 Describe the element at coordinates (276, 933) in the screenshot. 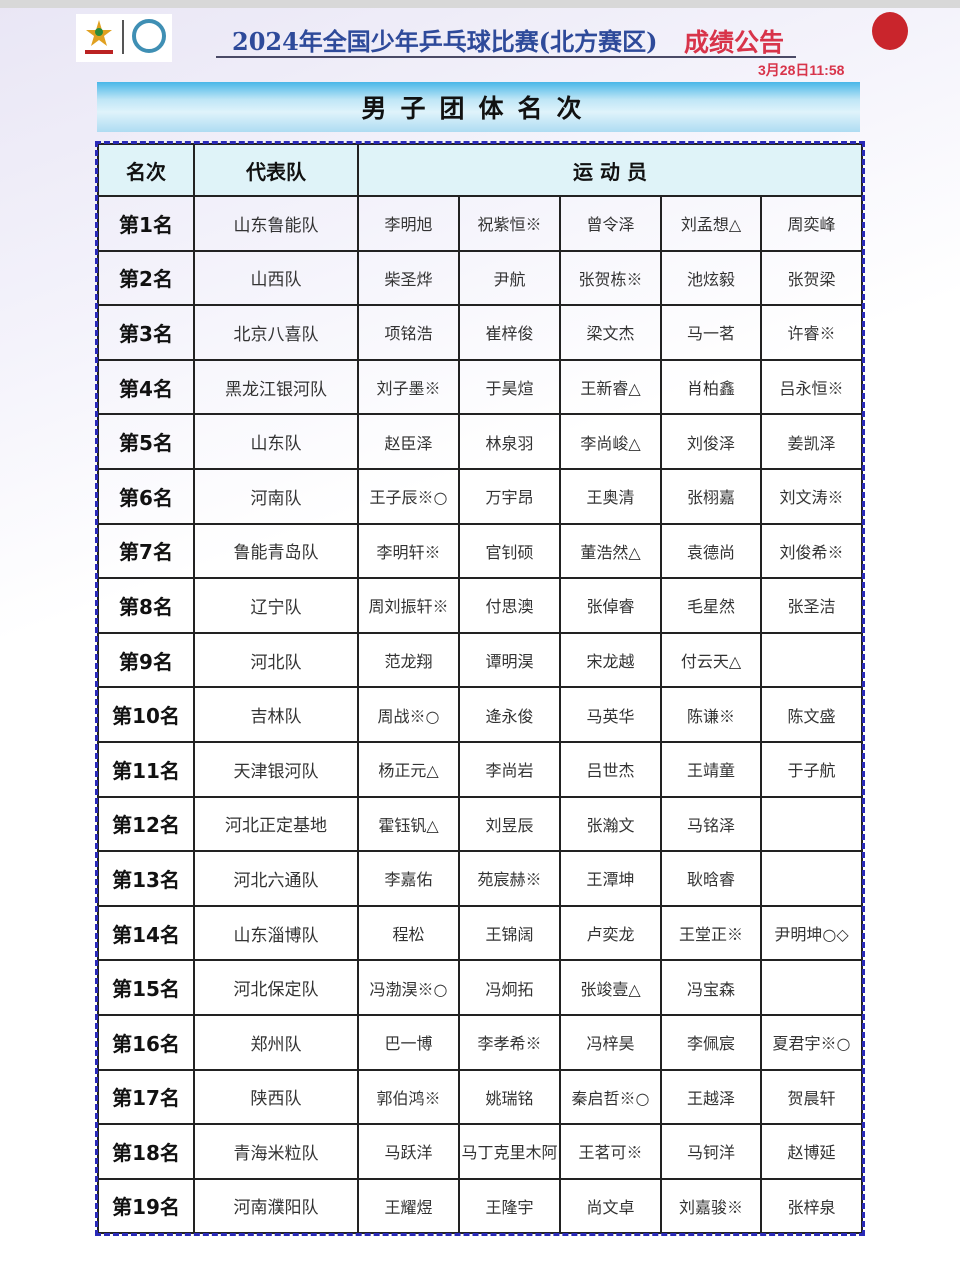

I see `team-cell: 山东淄博队` at that location.